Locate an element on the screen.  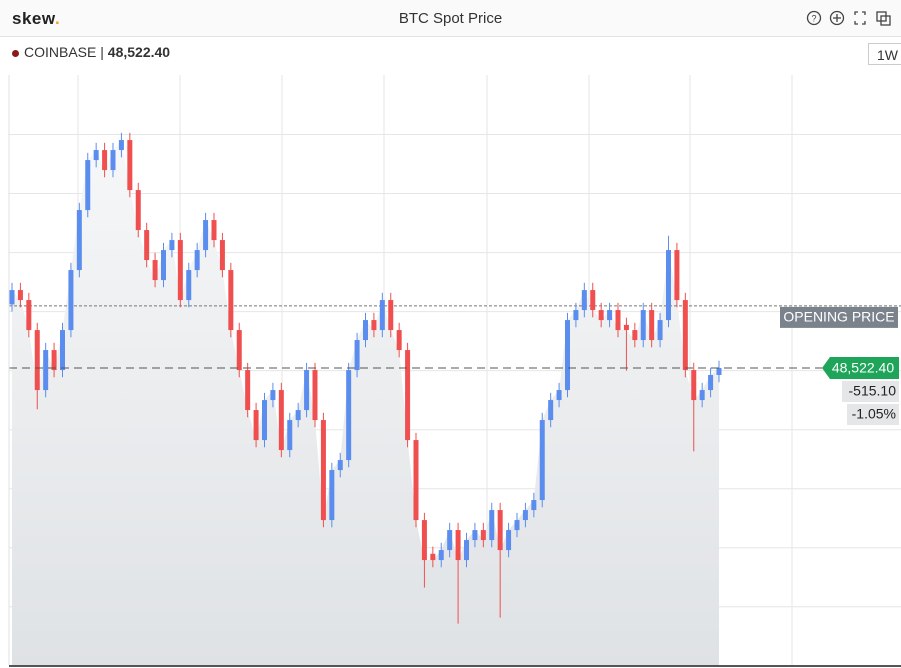
add-icon is located at coordinates (837, 18).